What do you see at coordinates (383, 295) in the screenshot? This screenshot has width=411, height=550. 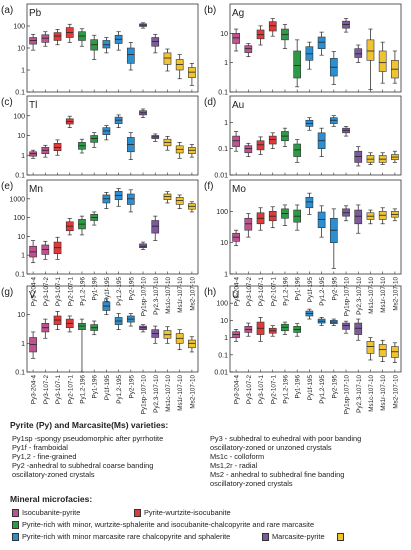 I see `panel-f-xtick-label: Ms1r-107-10` at bounding box center [383, 295].